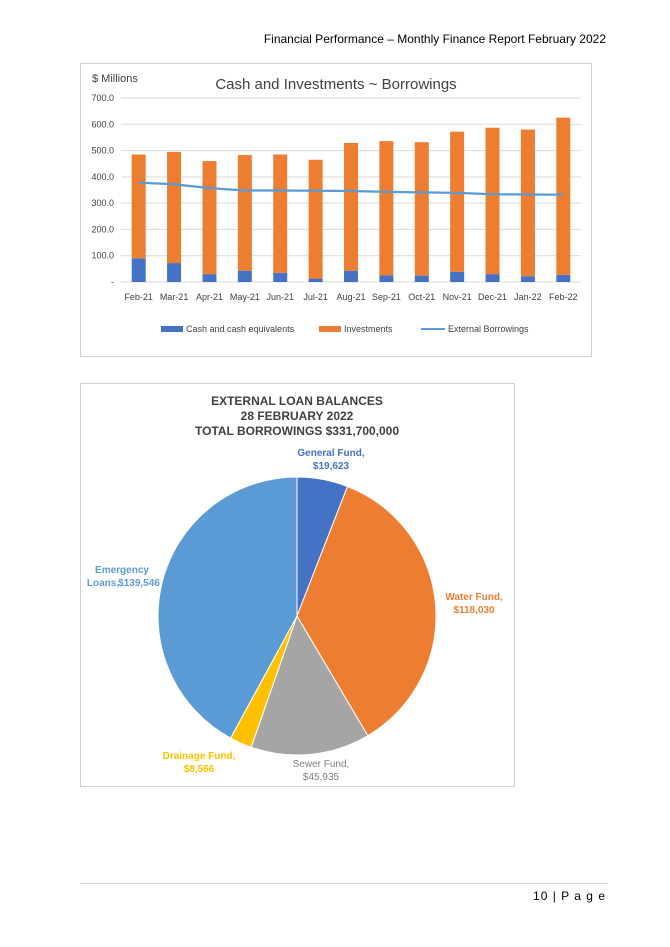 The width and height of the screenshot is (670, 947). What do you see at coordinates (344, 883) in the screenshot?
I see `footer-divider` at bounding box center [344, 883].